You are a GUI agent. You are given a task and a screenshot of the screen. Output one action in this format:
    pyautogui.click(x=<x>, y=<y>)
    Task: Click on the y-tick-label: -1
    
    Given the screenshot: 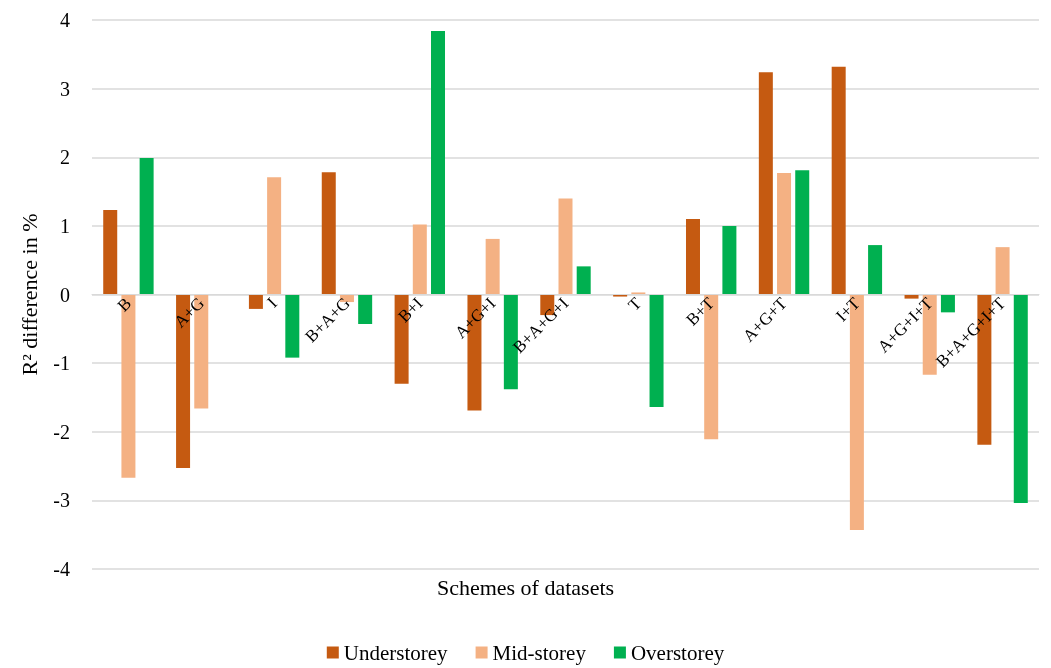 What is the action you would take?
    pyautogui.click(x=61, y=363)
    